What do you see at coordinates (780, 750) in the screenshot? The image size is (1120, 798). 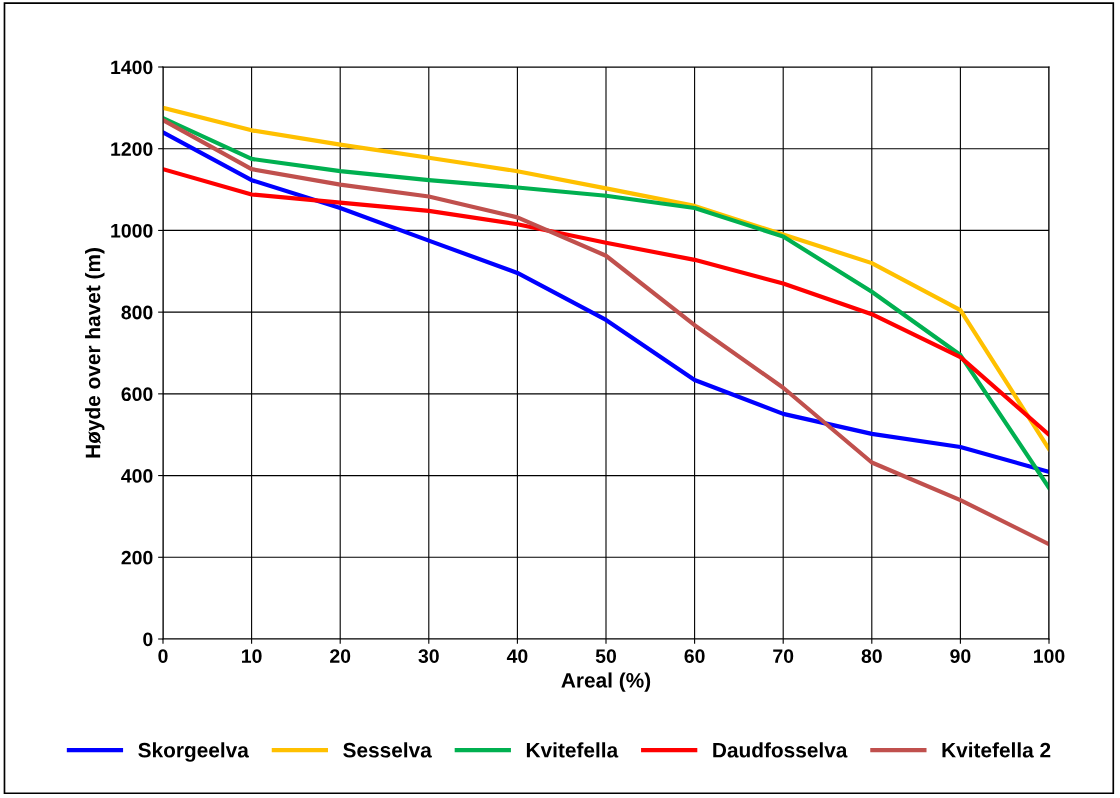 I see `legend-label: Daudfosselva` at bounding box center [780, 750].